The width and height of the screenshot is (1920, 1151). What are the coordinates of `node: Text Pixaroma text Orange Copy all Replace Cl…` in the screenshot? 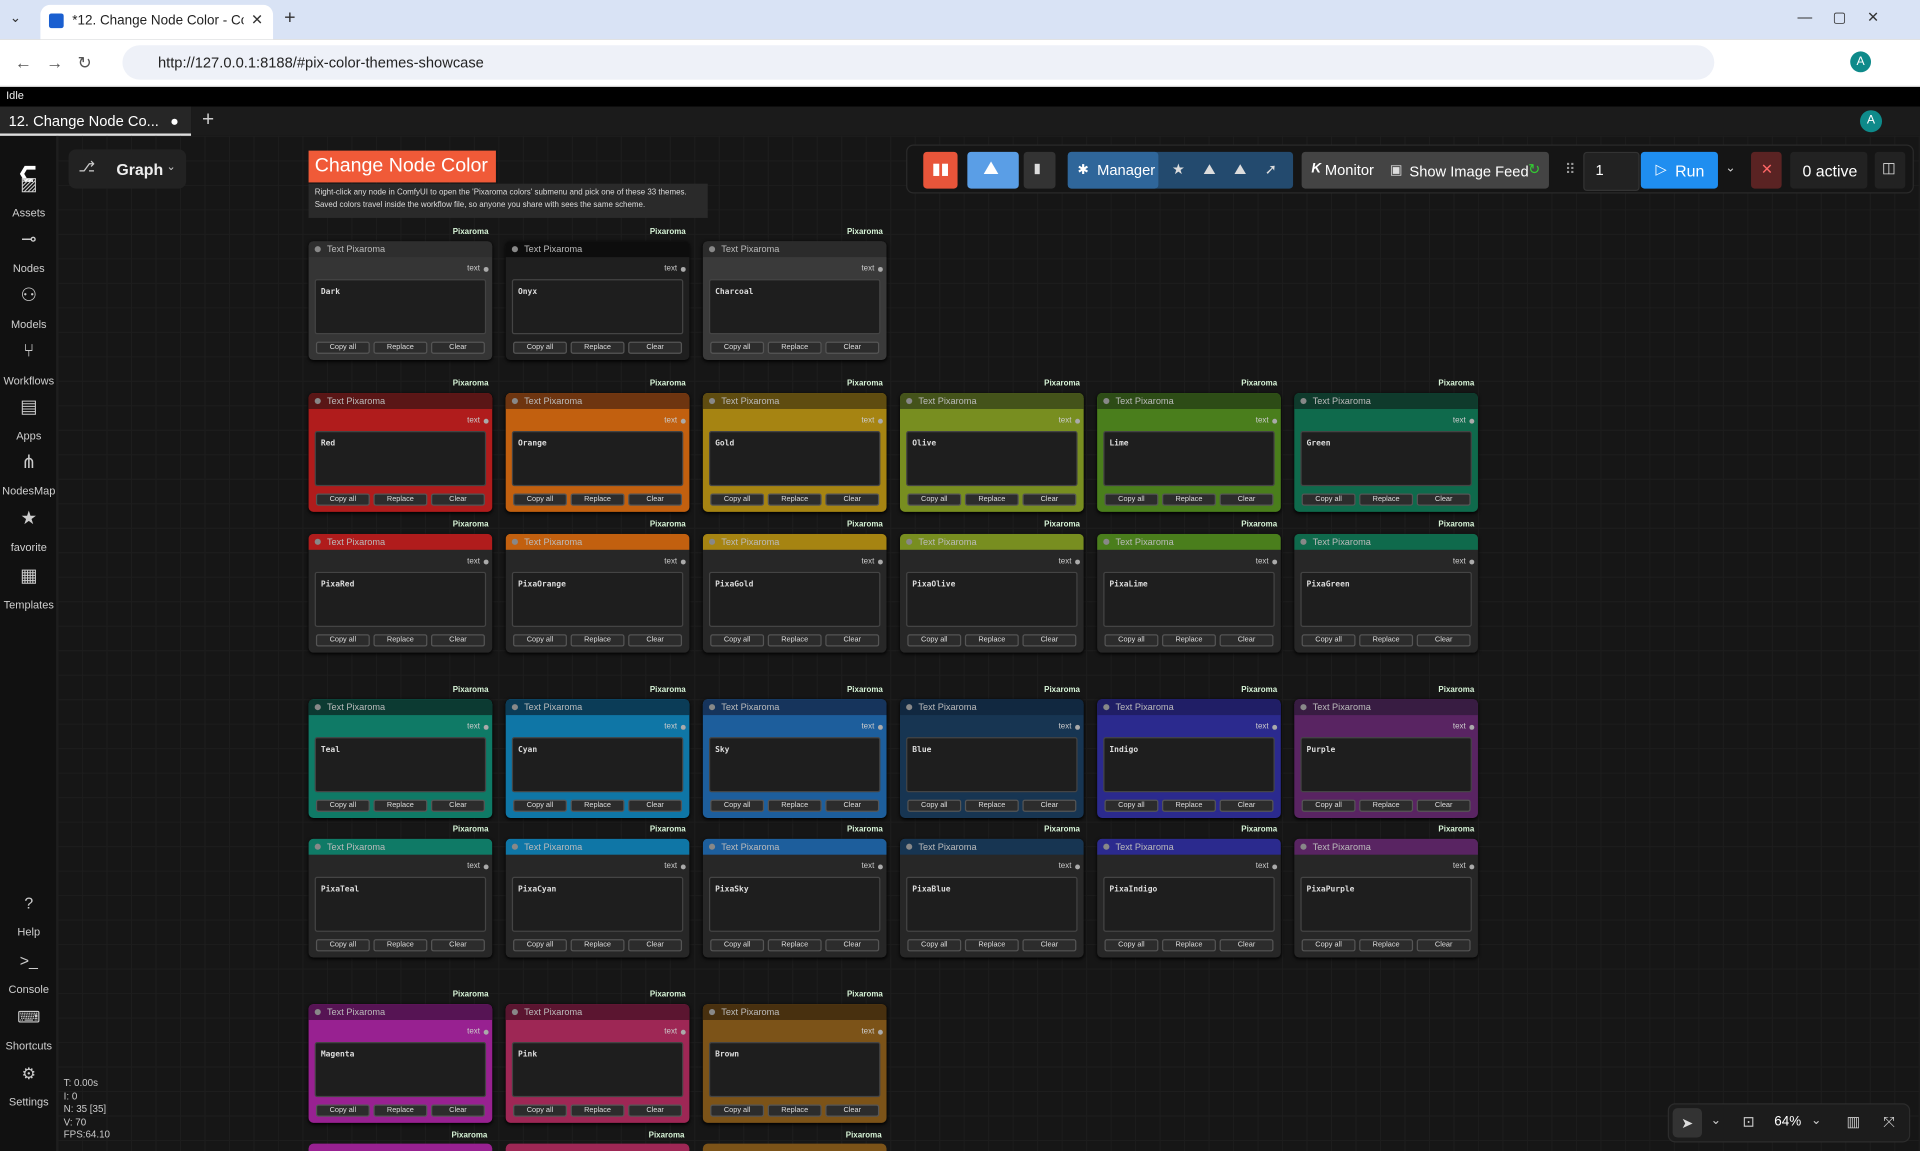 It's located at (597, 452).